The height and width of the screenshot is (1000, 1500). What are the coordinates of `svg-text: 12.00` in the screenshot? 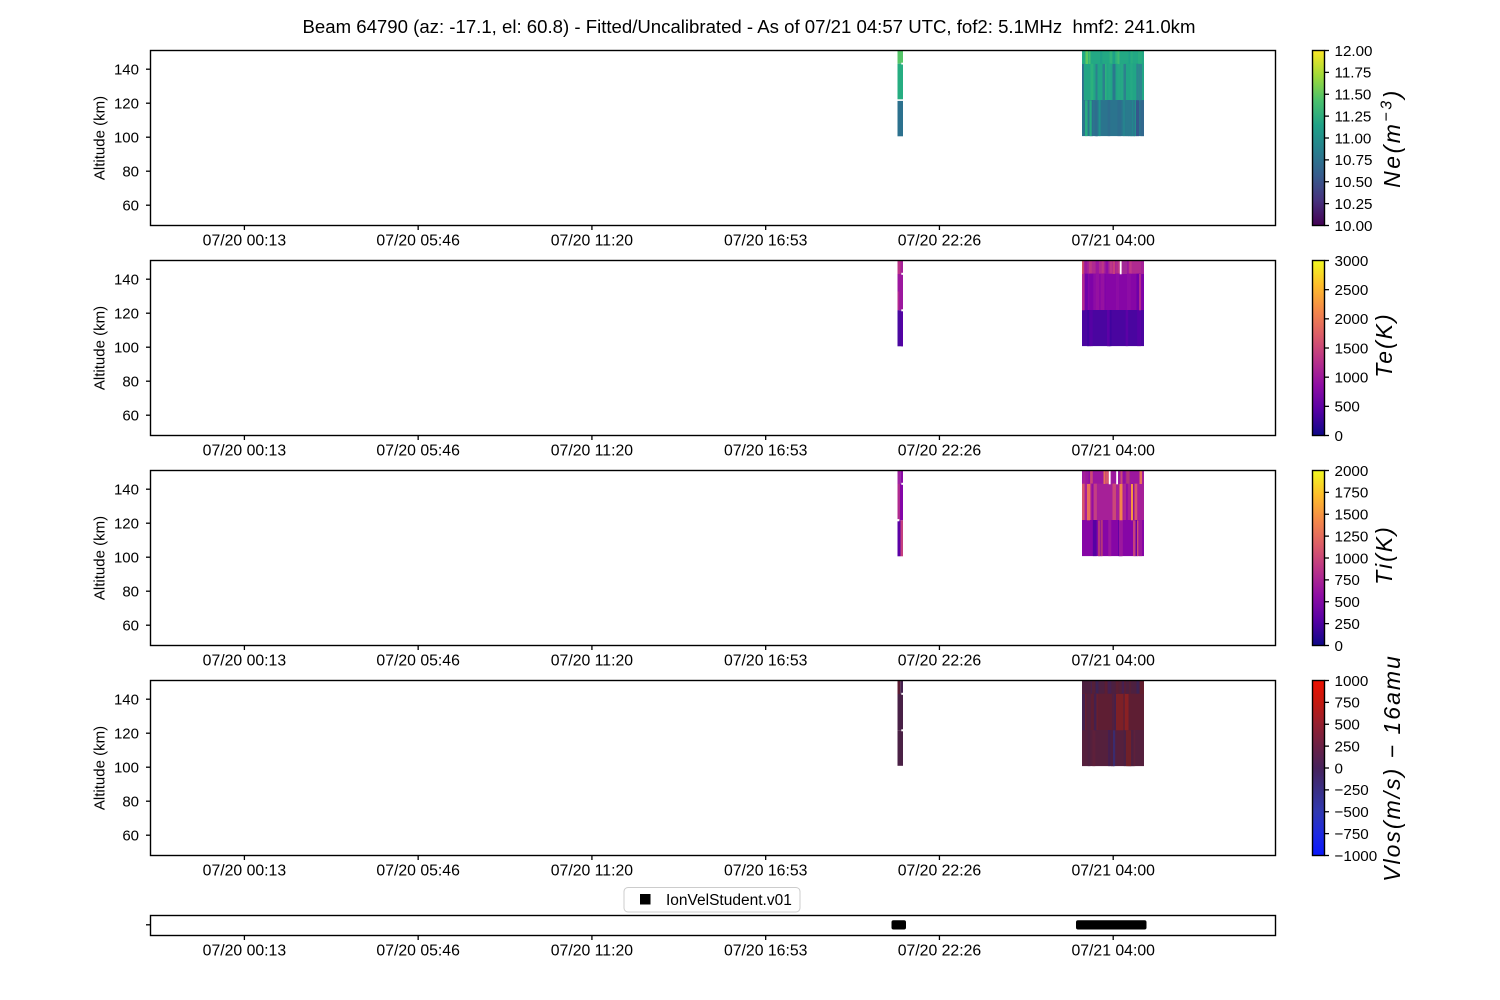 It's located at (1354, 51).